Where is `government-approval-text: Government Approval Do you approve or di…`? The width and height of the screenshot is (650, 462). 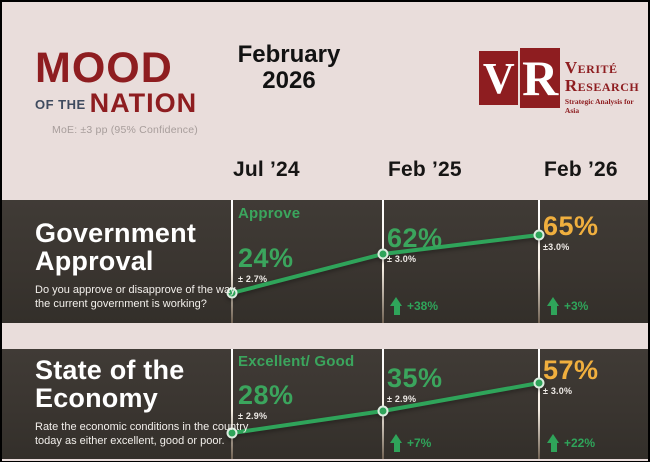
government-approval-text: Government Approval Do you approve or di… is located at coordinates (142, 265).